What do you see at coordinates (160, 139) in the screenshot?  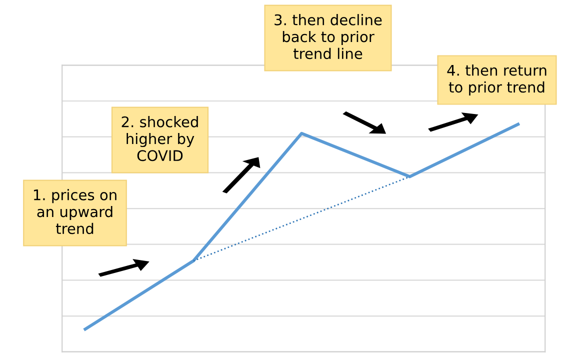 I see `annotation: 2. shocked higher by COVID` at bounding box center [160, 139].